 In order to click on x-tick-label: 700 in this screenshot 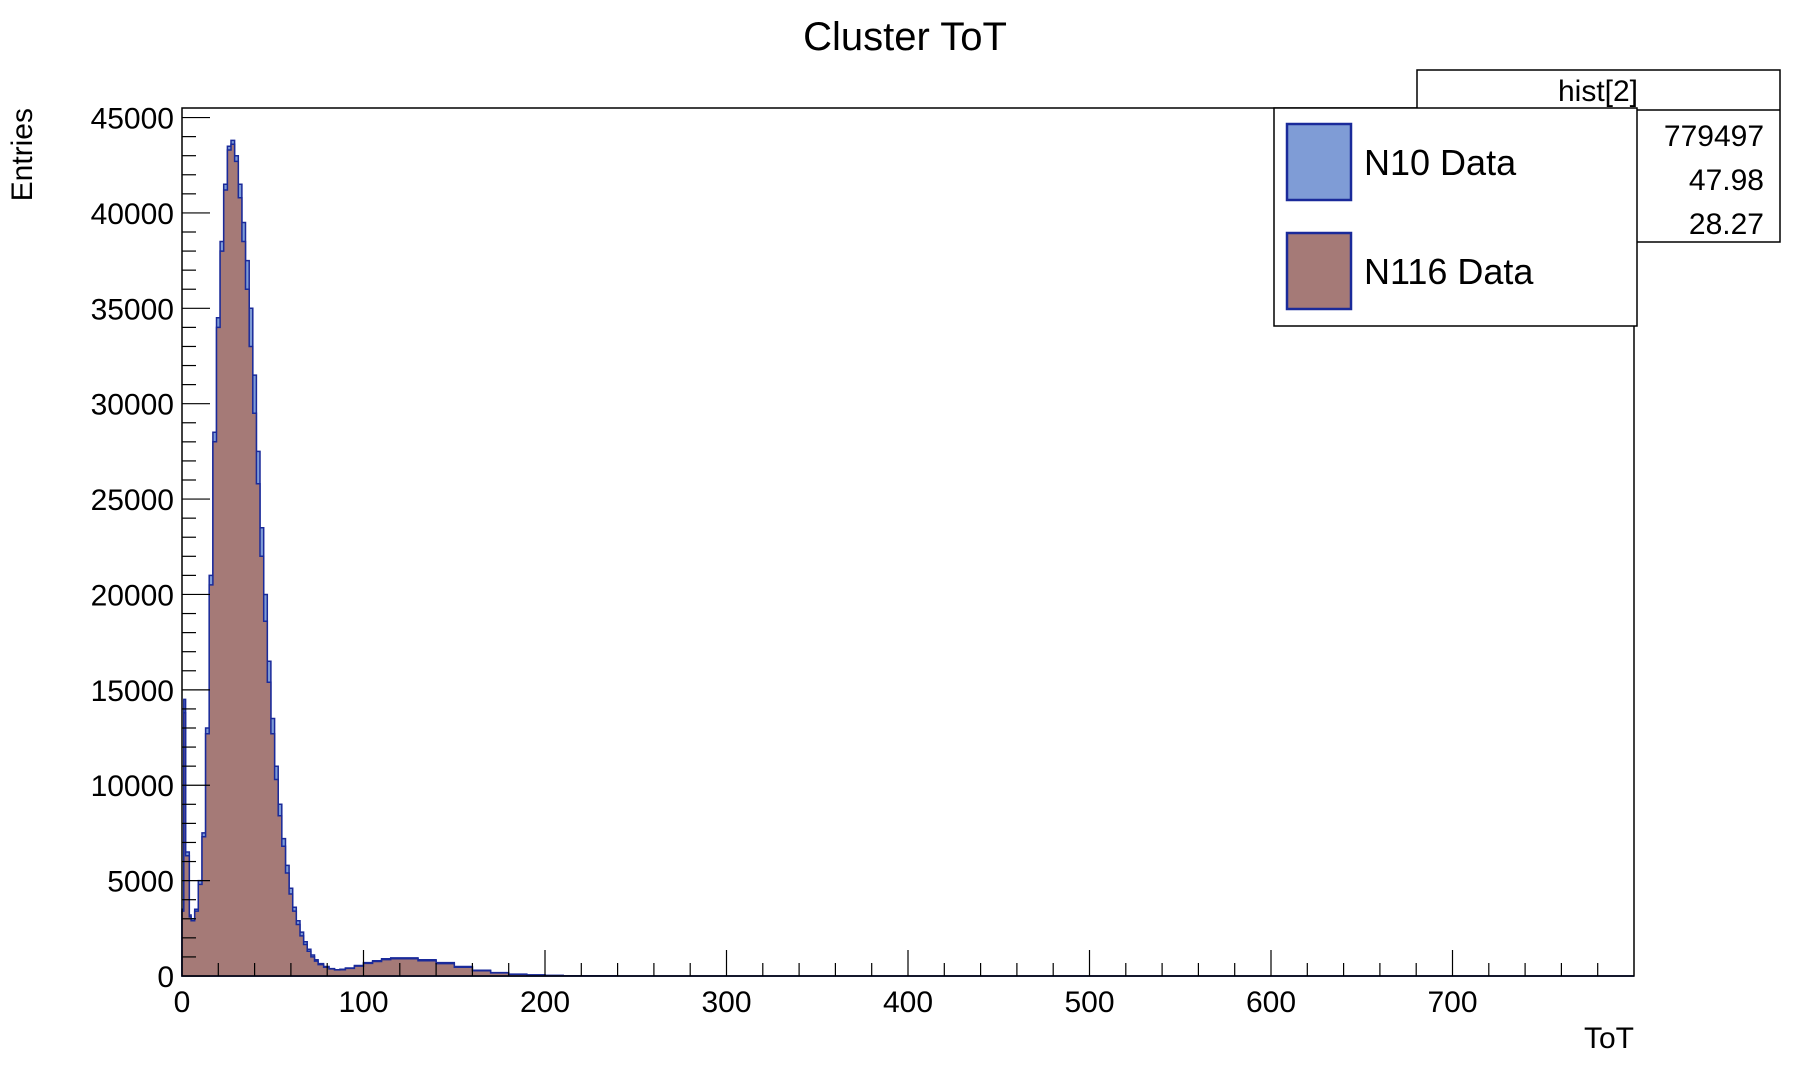, I will do `click(1452, 1002)`.